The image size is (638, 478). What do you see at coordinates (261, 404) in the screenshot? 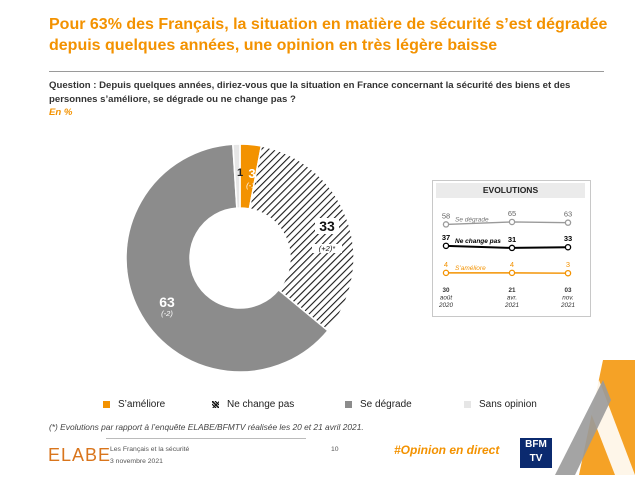
I see `legend-label-ne-change-pas: Ne change pas` at bounding box center [261, 404].